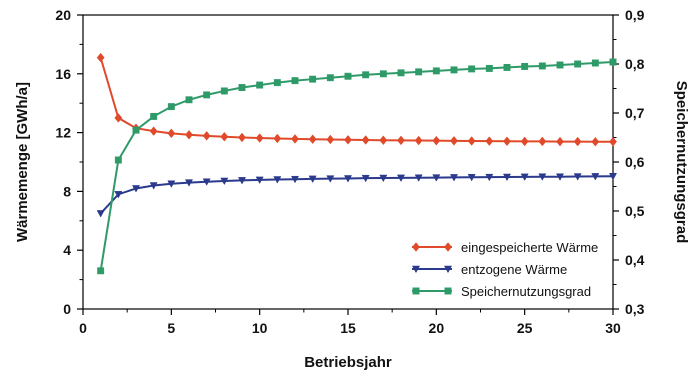 The image size is (700, 381). I want to click on legend-item: eingespeicherte Wärme, so click(505, 247).